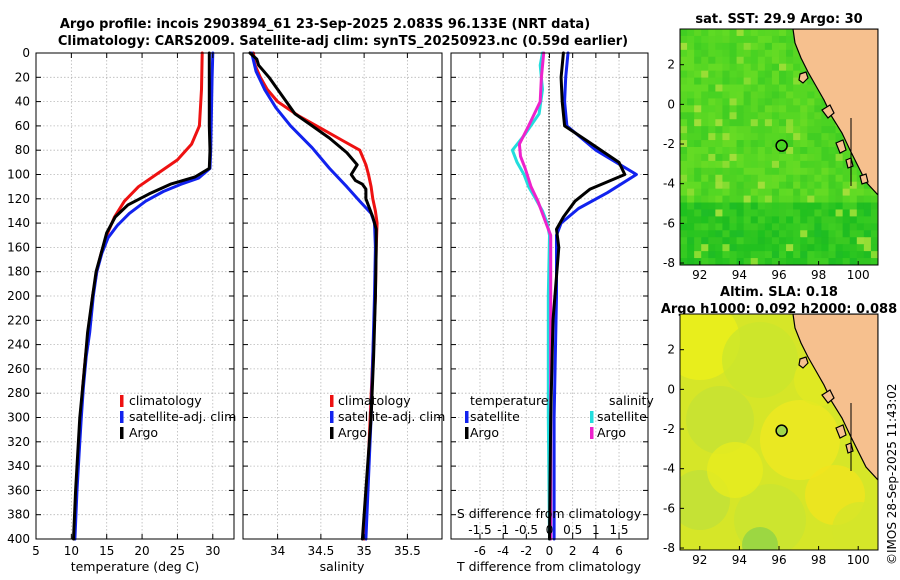 The image size is (900, 580). I want to click on legend-label-argo: Argo, so click(352, 432).